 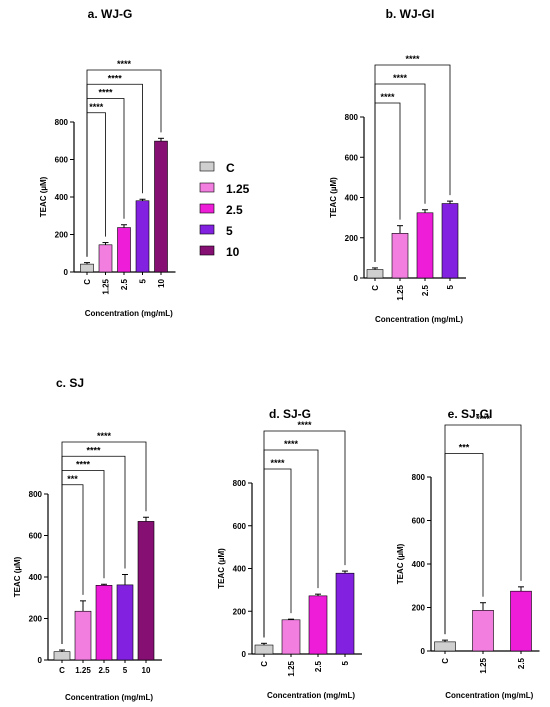 What do you see at coordinates (219, 252) in the screenshot?
I see `legend-item-10: 10` at bounding box center [219, 252].